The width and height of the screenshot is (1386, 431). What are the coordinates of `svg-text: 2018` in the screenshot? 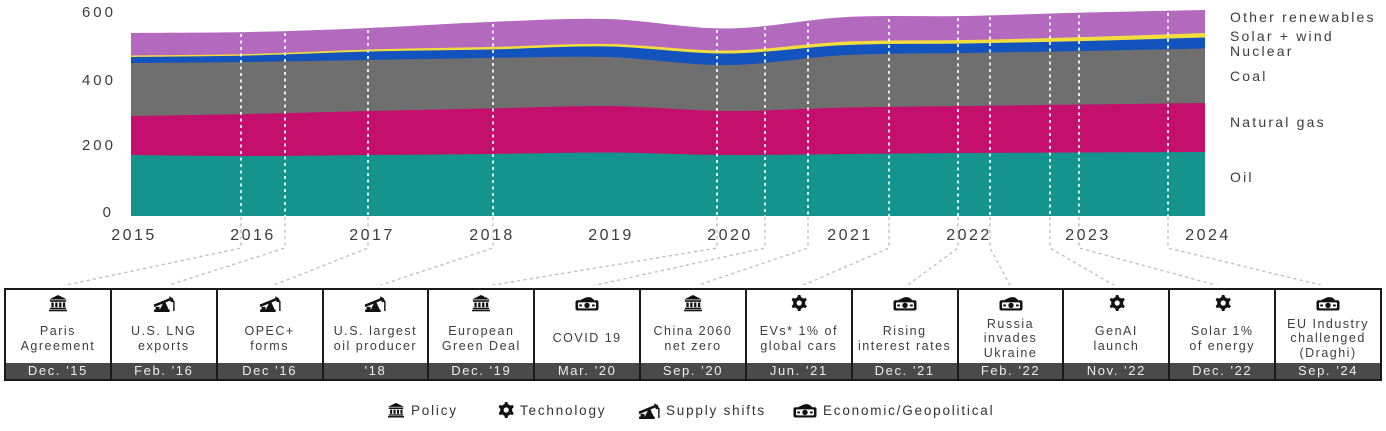 It's located at (492, 235).